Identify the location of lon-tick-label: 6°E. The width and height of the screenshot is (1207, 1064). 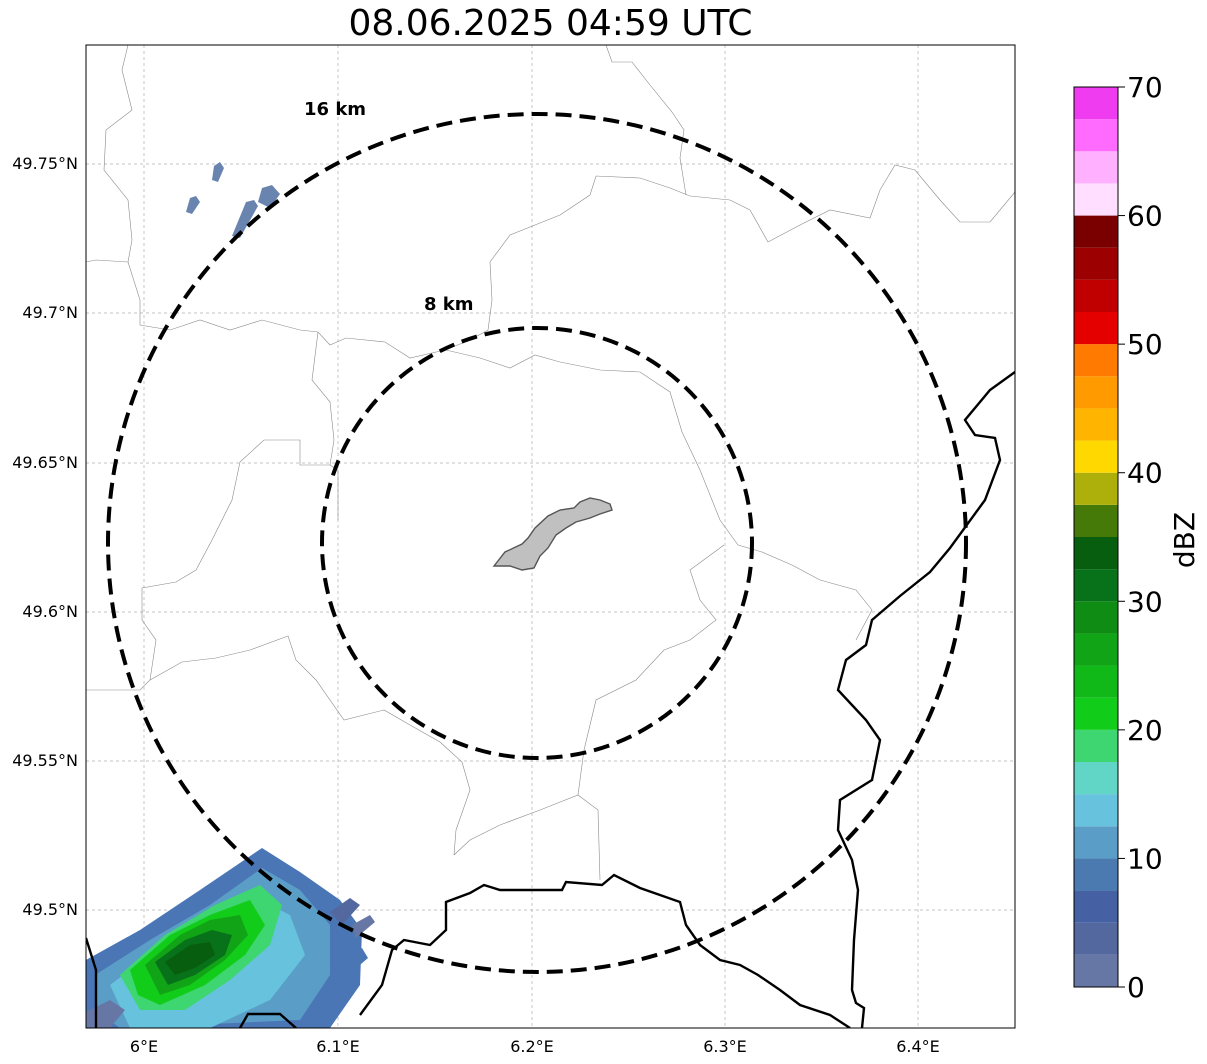
(144, 1046).